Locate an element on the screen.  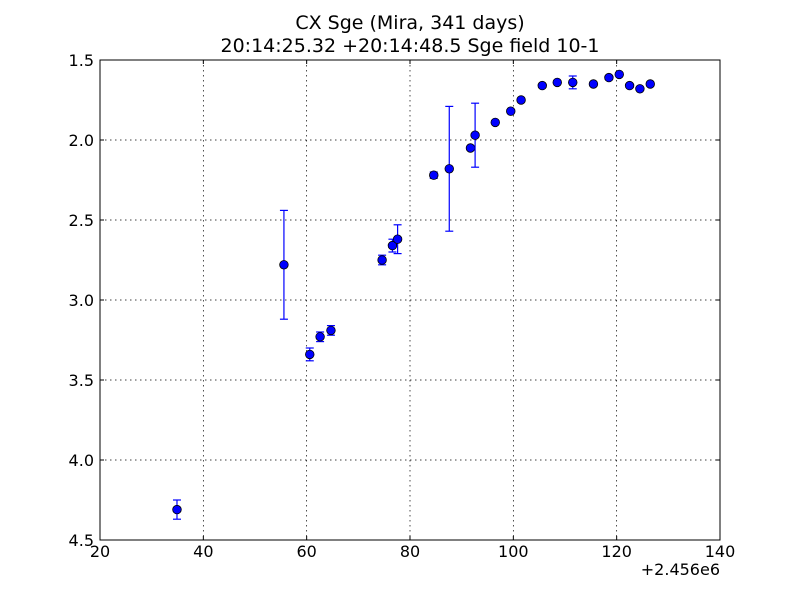
chart-title: CX Sge (Mira, 341 days) is located at coordinates (409, 23).